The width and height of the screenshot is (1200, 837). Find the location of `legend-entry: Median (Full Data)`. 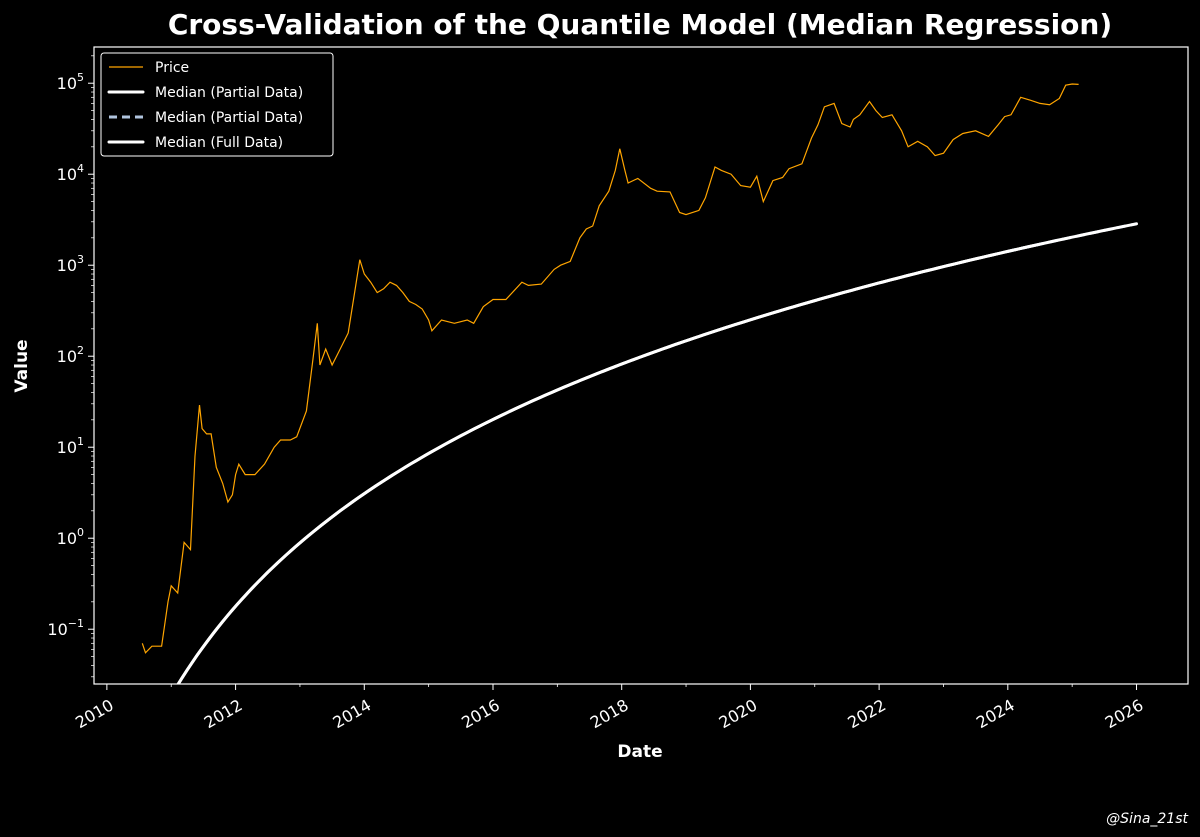

legend-entry: Median (Full Data) is located at coordinates (219, 143).